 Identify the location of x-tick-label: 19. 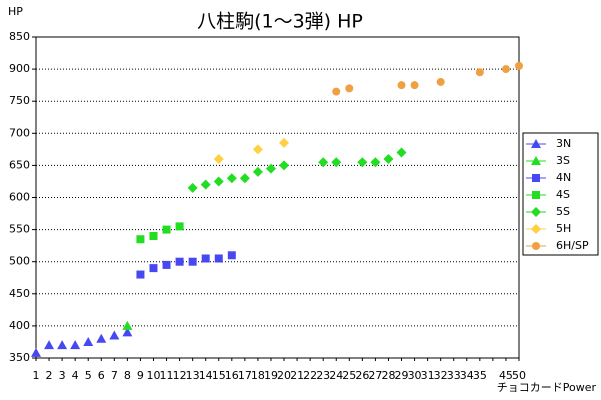
(271, 375).